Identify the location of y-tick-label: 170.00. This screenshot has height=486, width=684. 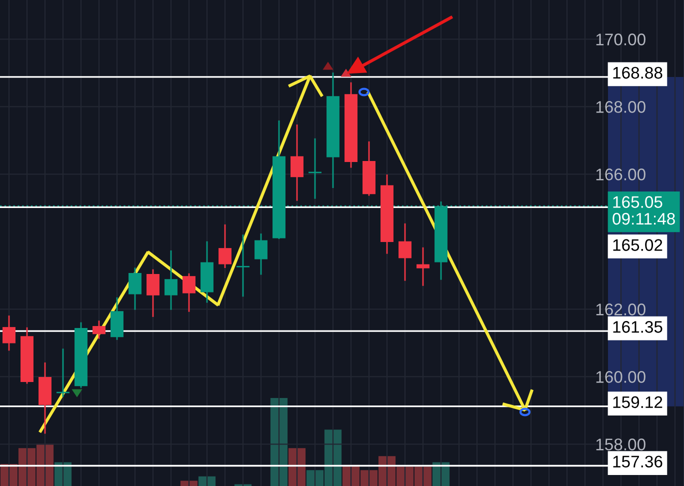
(621, 40).